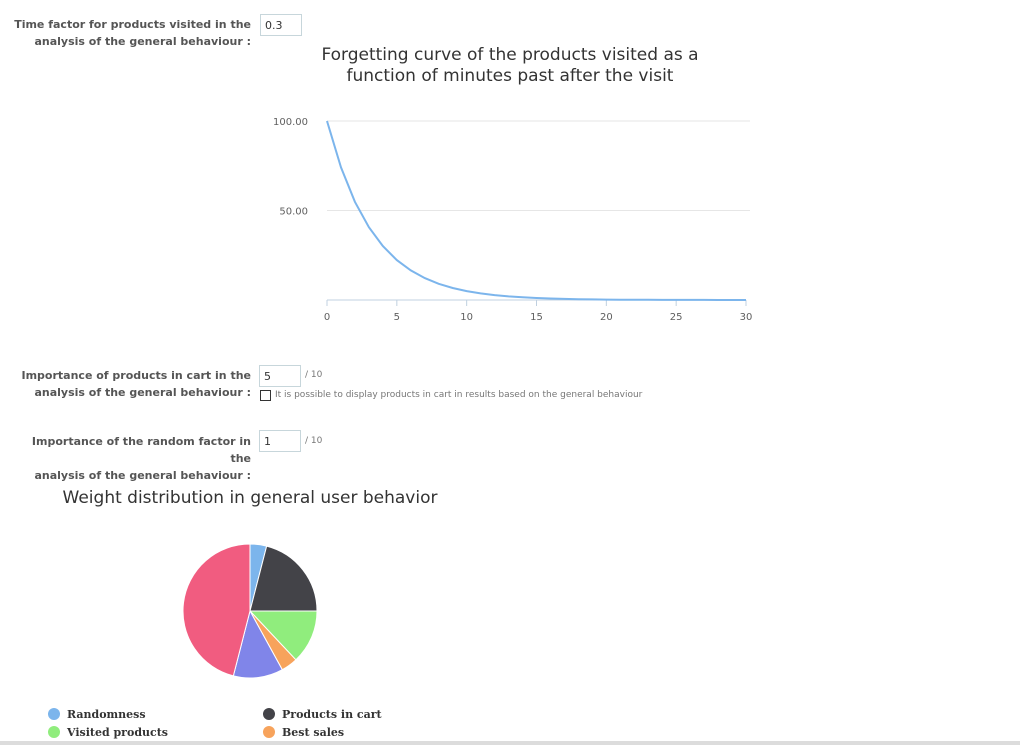  What do you see at coordinates (280, 441) in the screenshot?
I see `random-importance-input` at bounding box center [280, 441].